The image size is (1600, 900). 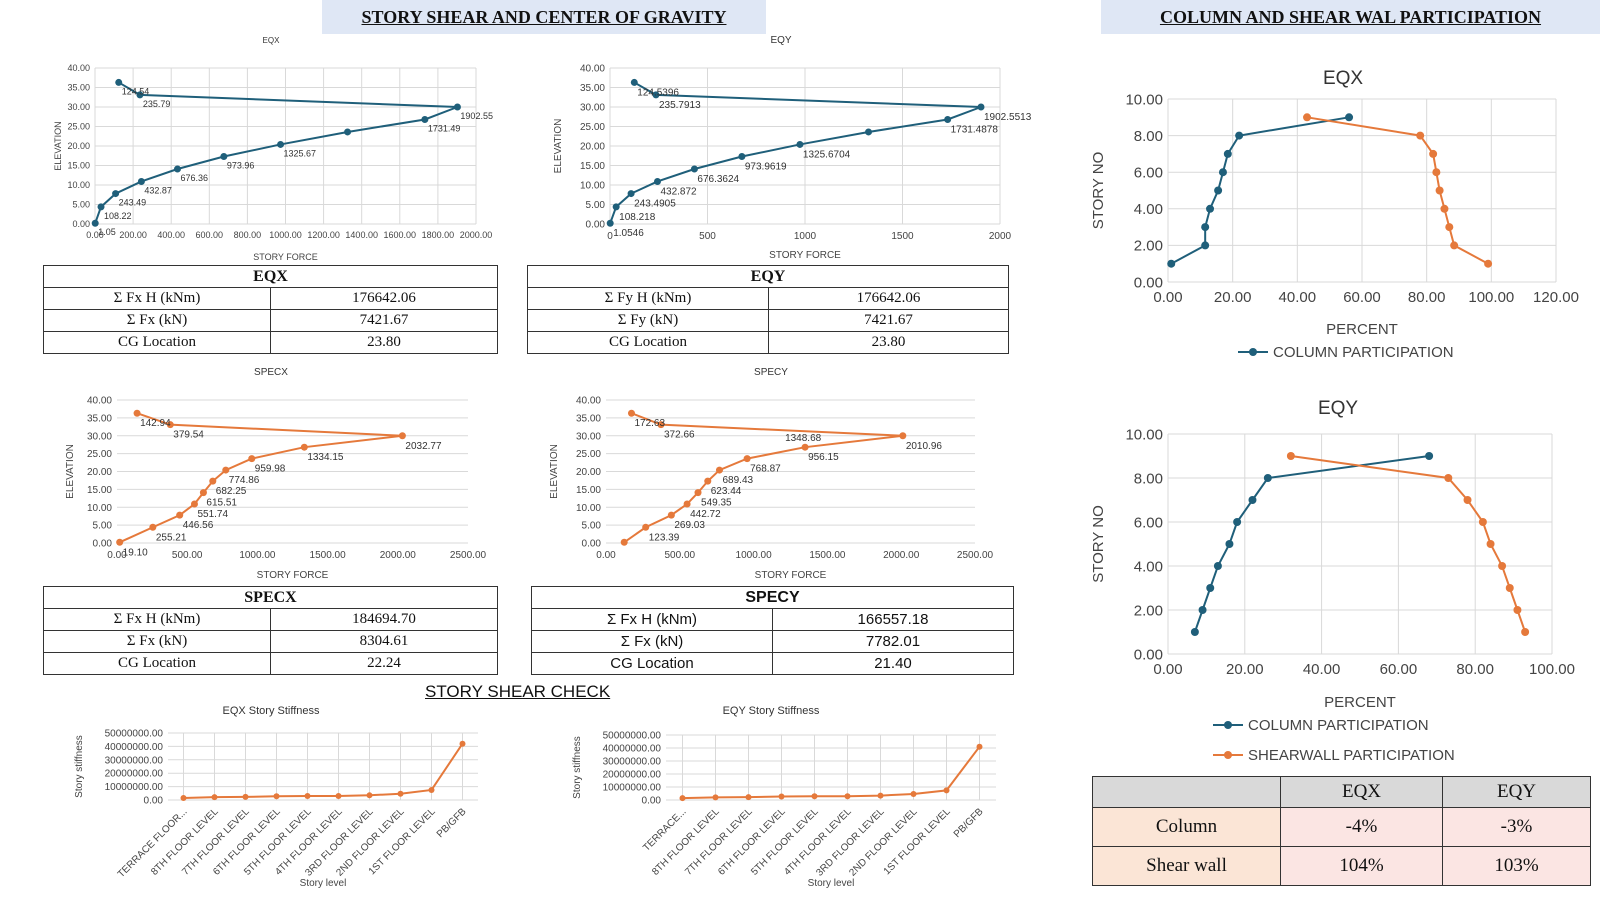 What do you see at coordinates (1343, 78) in the screenshot?
I see `chart-title: EQX` at bounding box center [1343, 78].